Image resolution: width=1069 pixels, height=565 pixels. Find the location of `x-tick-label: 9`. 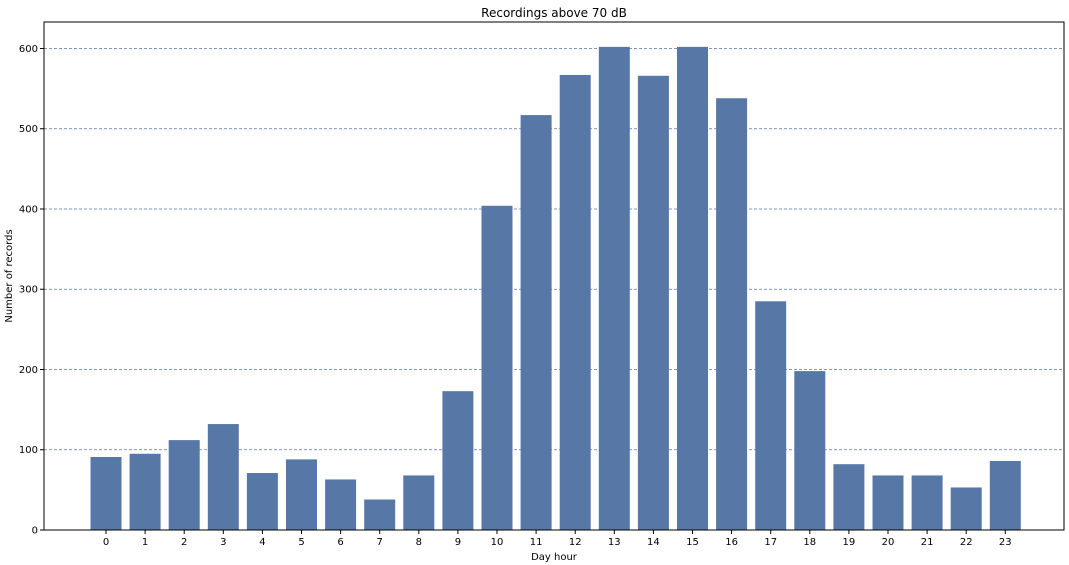

x-tick-label: 9 is located at coordinates (458, 542).